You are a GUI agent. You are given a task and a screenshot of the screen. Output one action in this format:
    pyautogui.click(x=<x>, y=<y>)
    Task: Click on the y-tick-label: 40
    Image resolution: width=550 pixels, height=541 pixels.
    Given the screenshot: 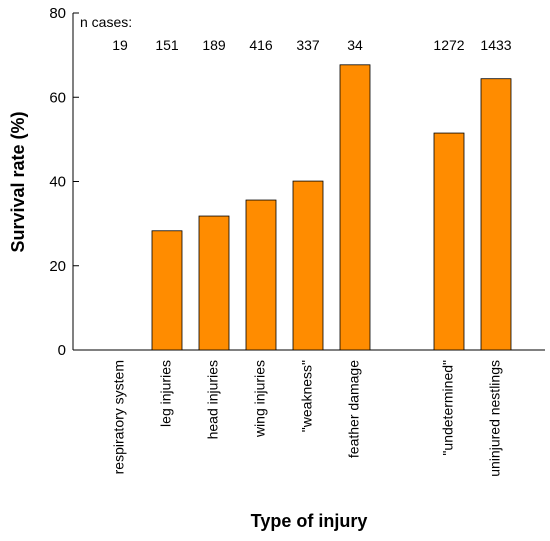 What is the action you would take?
    pyautogui.click(x=57, y=182)
    